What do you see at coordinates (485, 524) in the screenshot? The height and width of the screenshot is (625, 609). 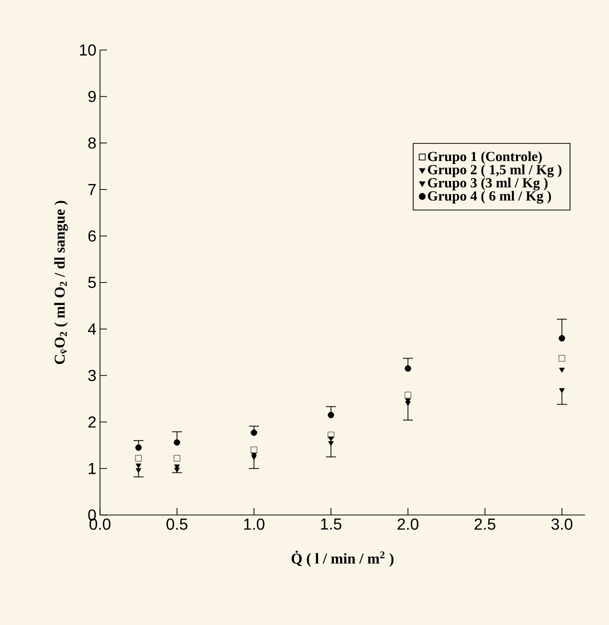 I see `x-tick-label: 2.5` at bounding box center [485, 524].